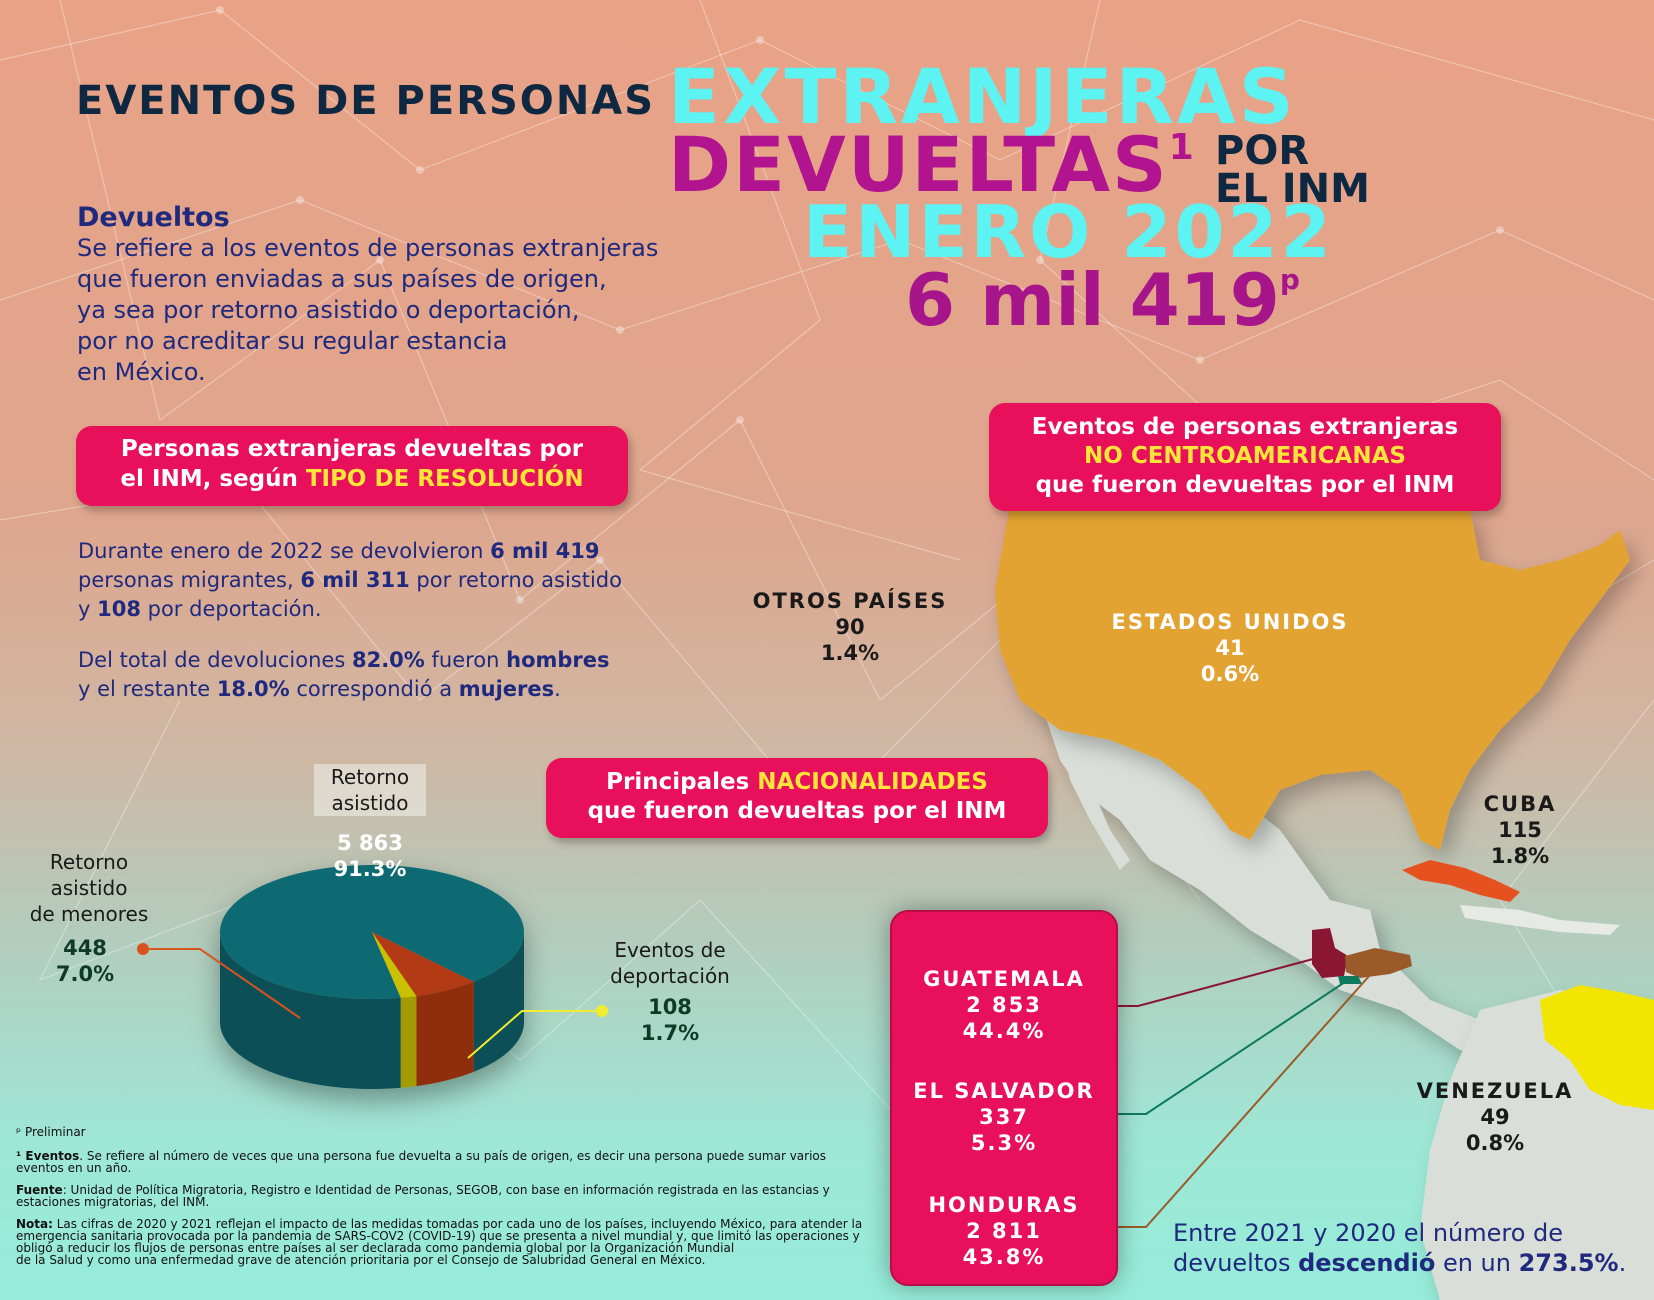  I want to click on retorno-values: 5 863 91.3%, so click(370, 856).